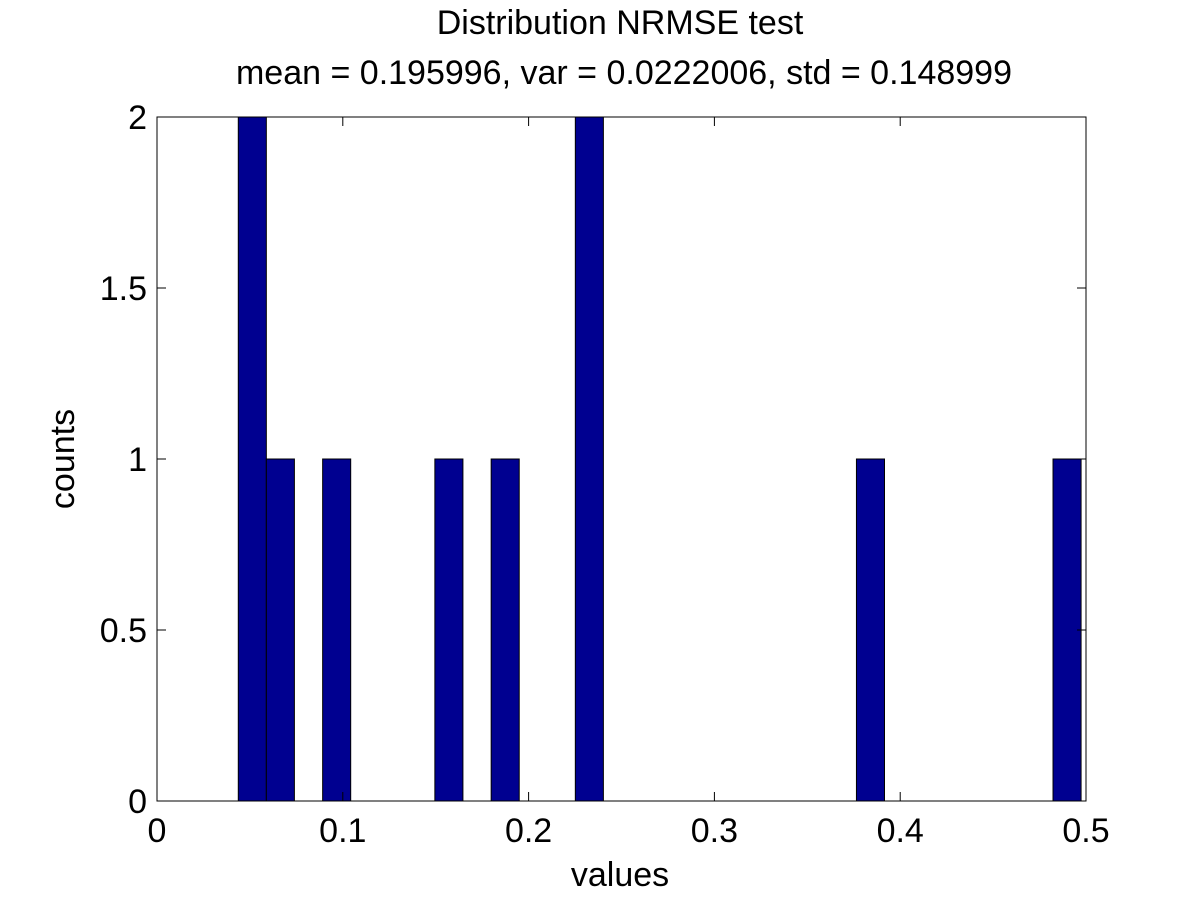  I want to click on y-tick-label: 2, so click(137, 118).